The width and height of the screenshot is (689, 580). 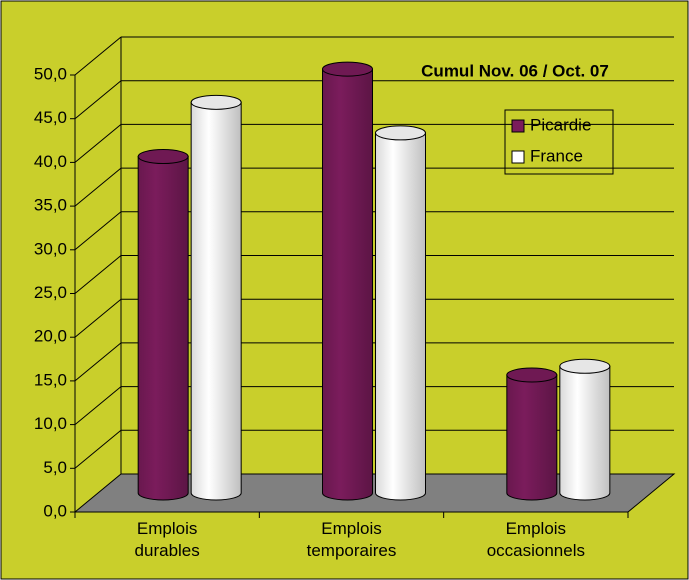 What do you see at coordinates (50, 336) in the screenshot?
I see `y-tick-label: 20,0` at bounding box center [50, 336].